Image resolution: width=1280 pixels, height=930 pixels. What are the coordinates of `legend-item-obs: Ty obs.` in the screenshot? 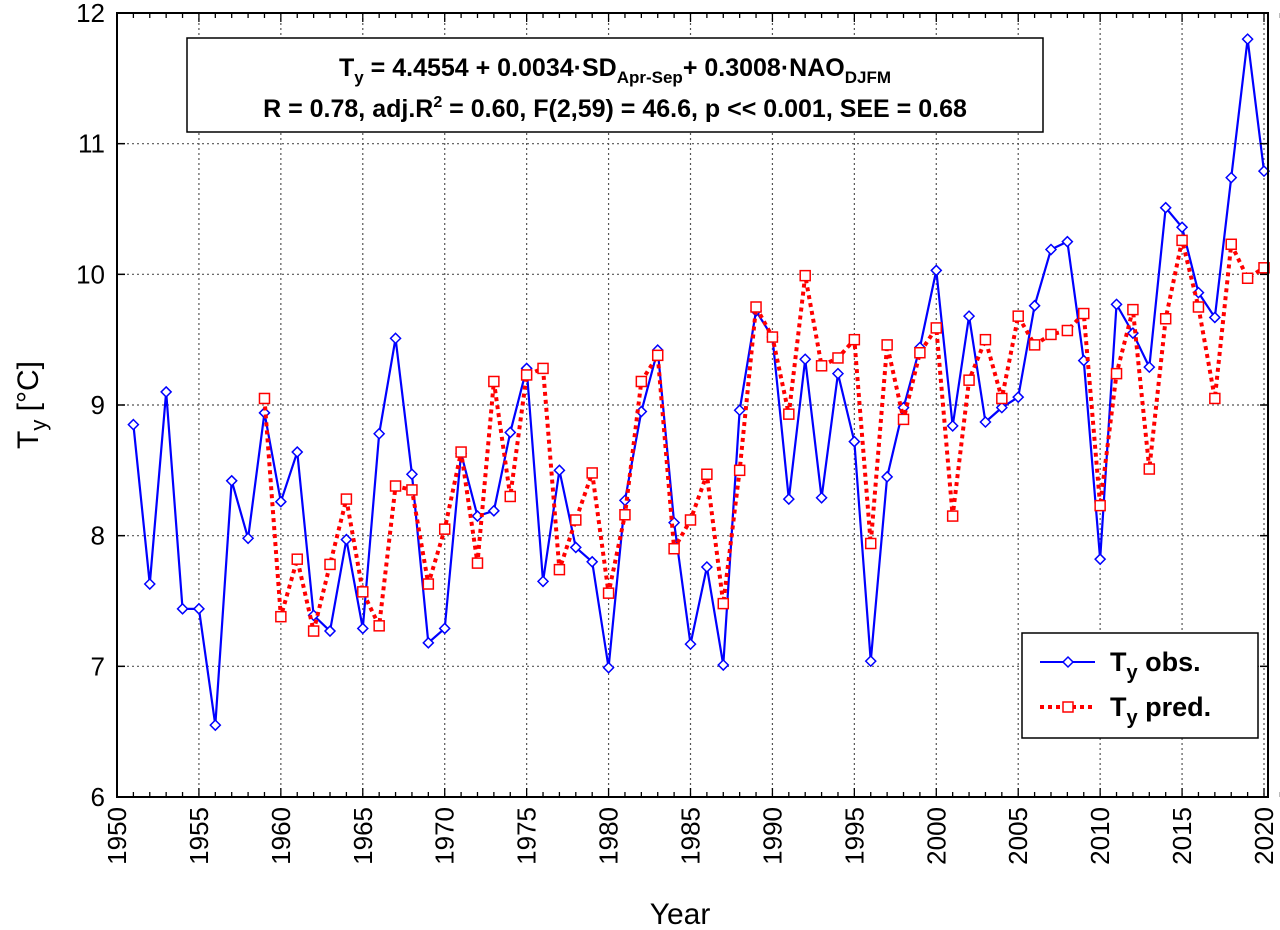 It's located at (1120, 665).